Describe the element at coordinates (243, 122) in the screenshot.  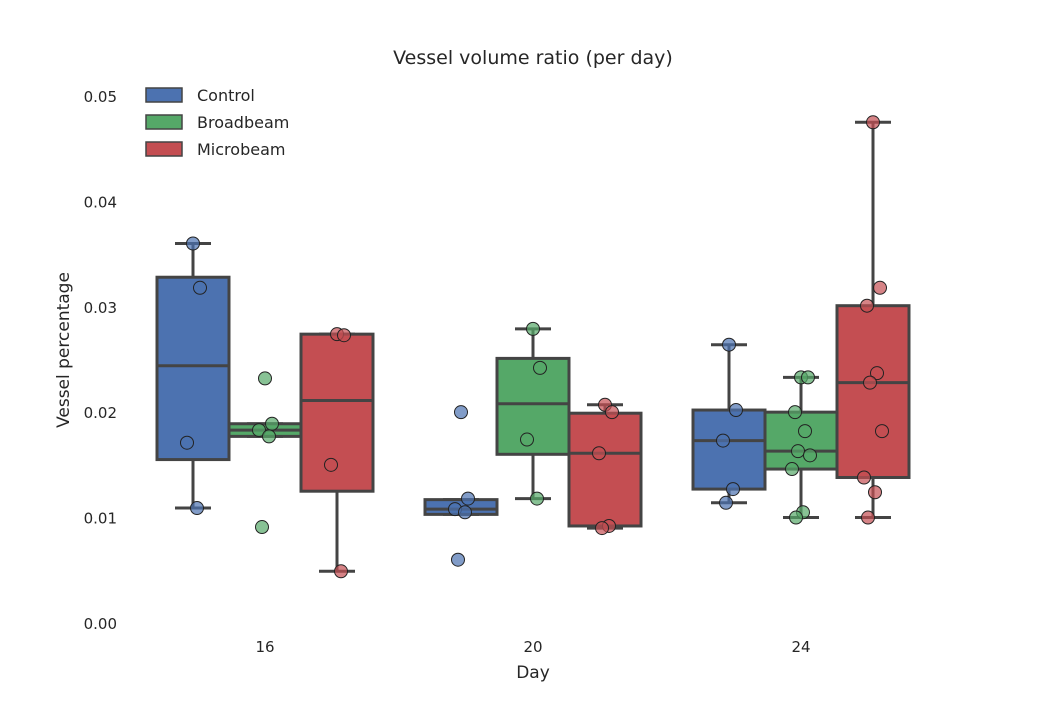
I see `legend-label: Broadbeam` at that location.